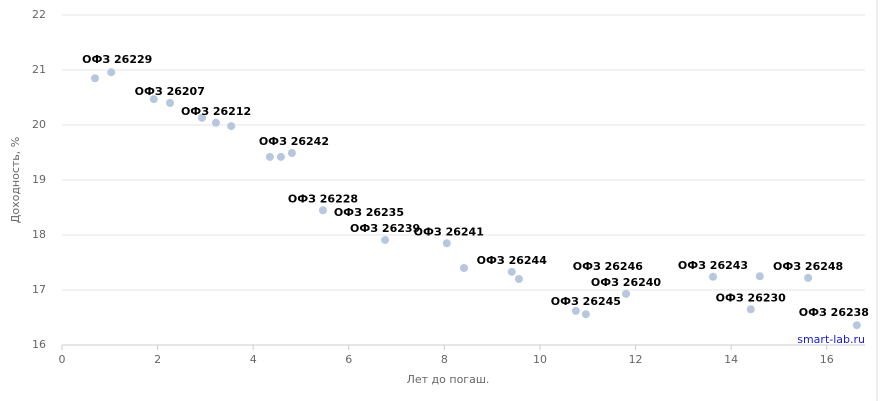  Describe the element at coordinates (449, 231) in the screenshot. I see `point-label: ОФЗ 26241` at that location.